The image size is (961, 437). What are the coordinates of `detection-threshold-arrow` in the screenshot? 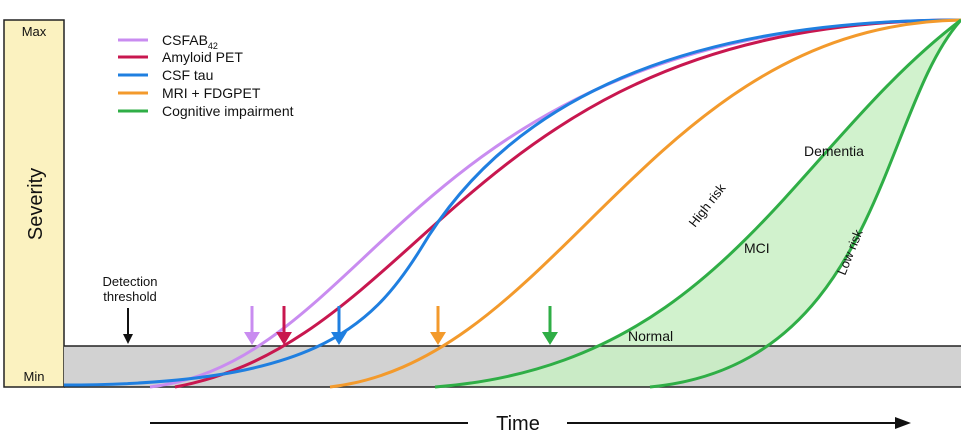 It's located at (128, 326).